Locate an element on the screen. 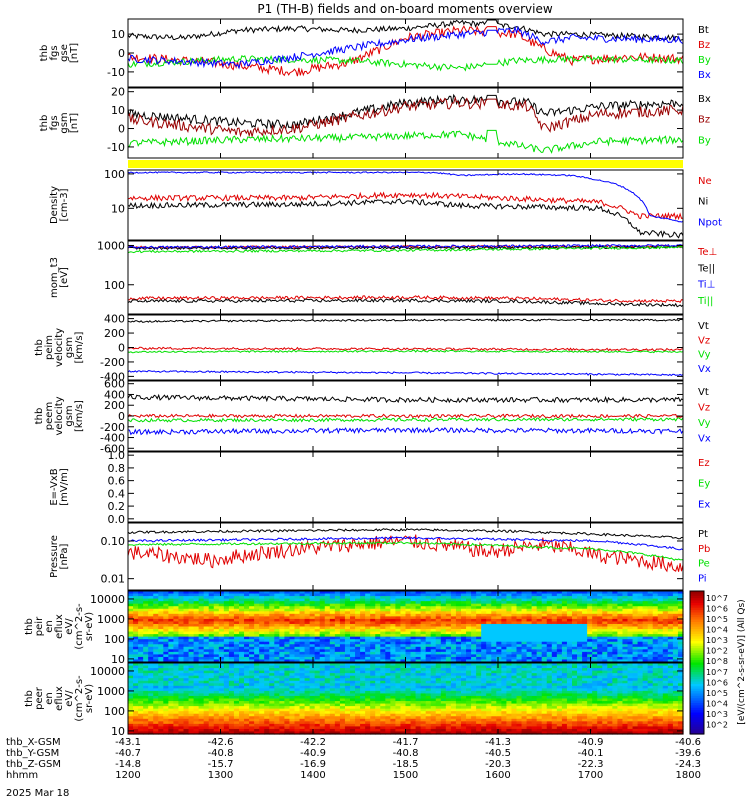  peem-velocity-legend-0: Vt is located at coordinates (703, 392).